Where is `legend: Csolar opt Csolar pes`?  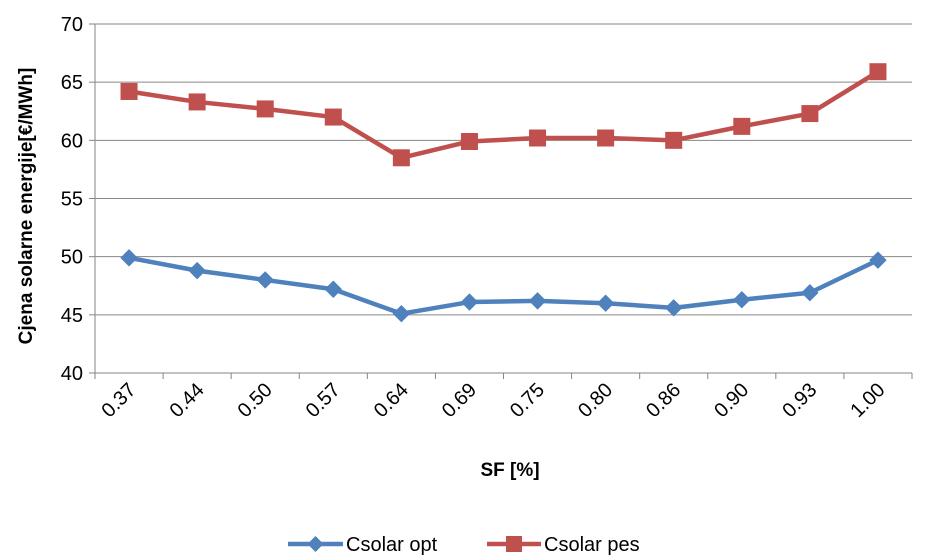
legend: Csolar opt Csolar pes is located at coordinates (464, 545).